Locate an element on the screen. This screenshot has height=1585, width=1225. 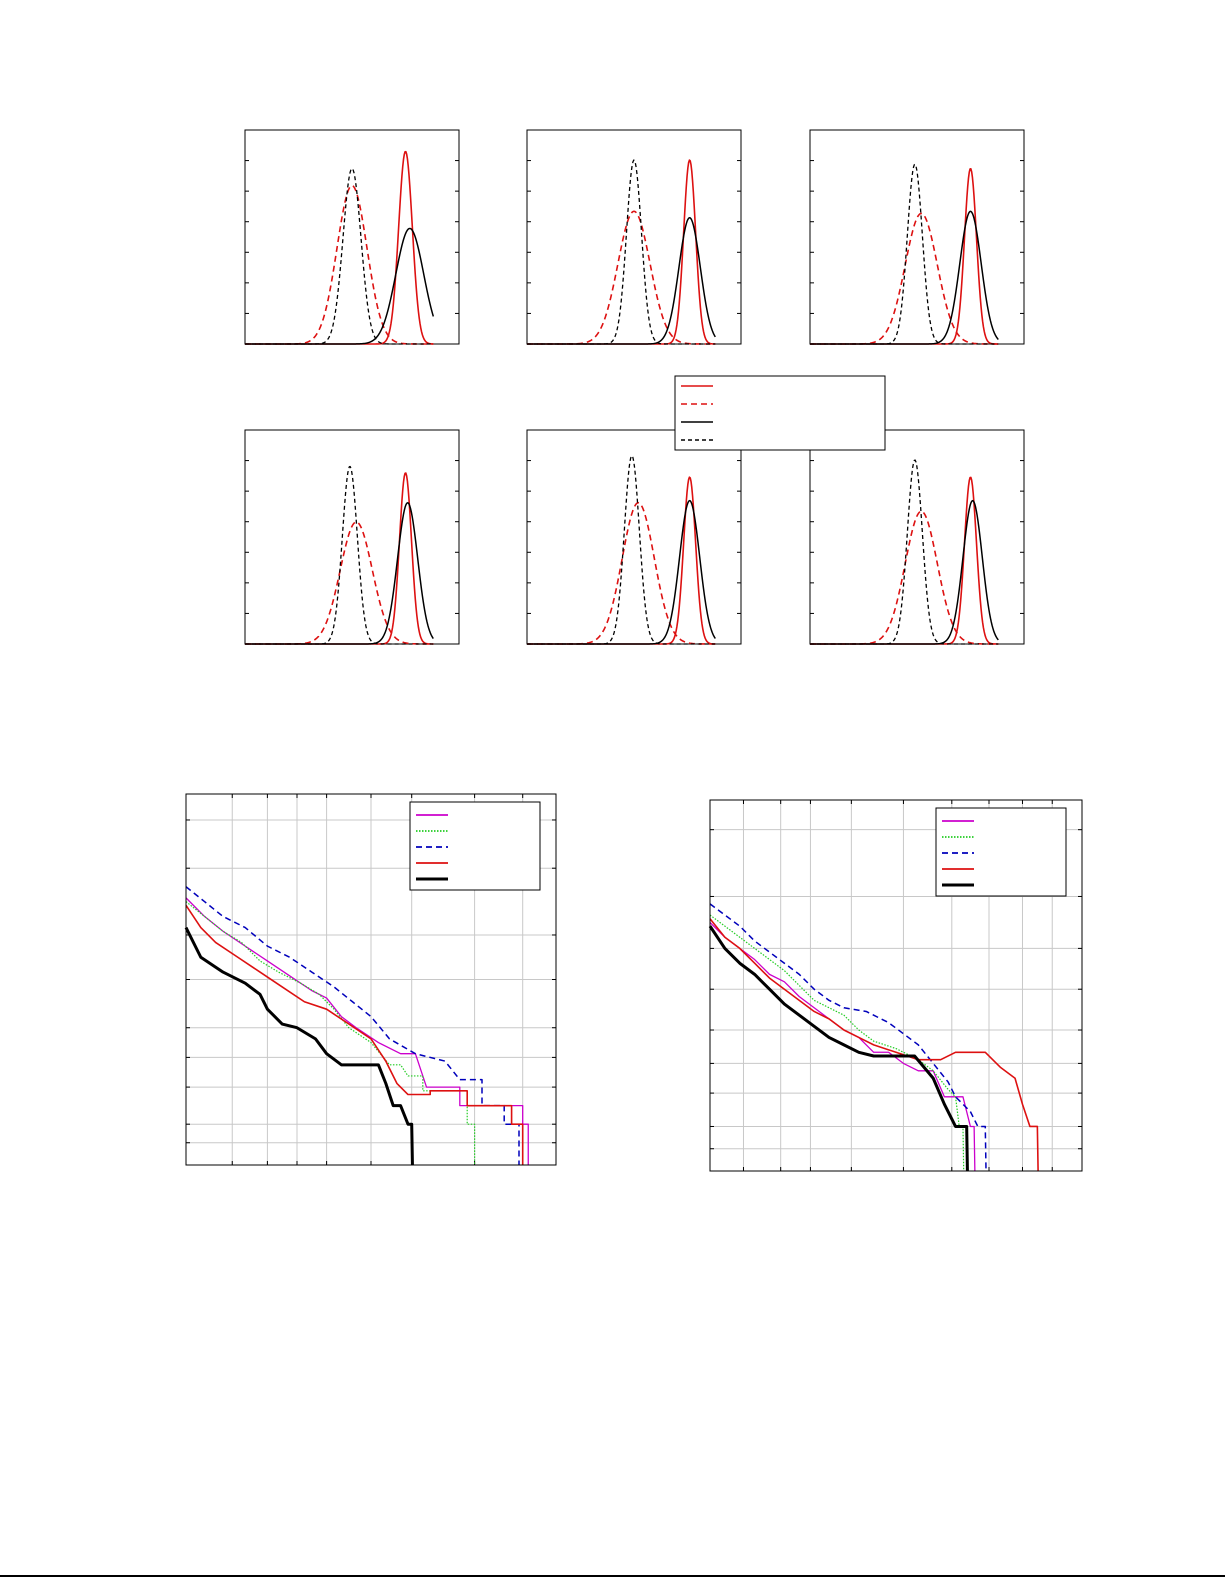
density-r1c1 is located at coordinates (352, 237).